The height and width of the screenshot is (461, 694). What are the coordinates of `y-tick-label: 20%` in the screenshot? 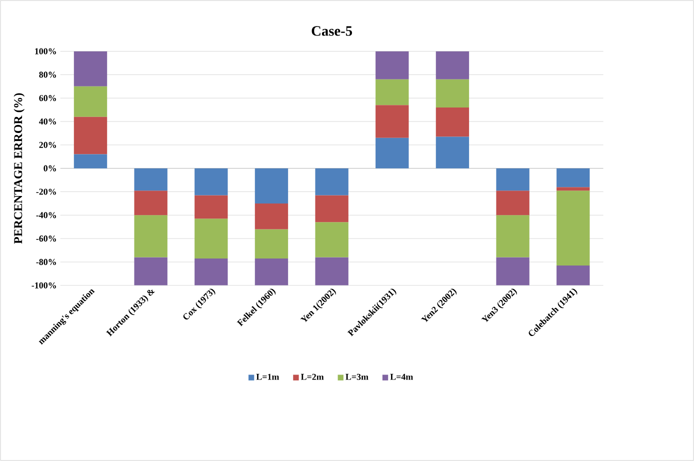 It's located at (47, 145).